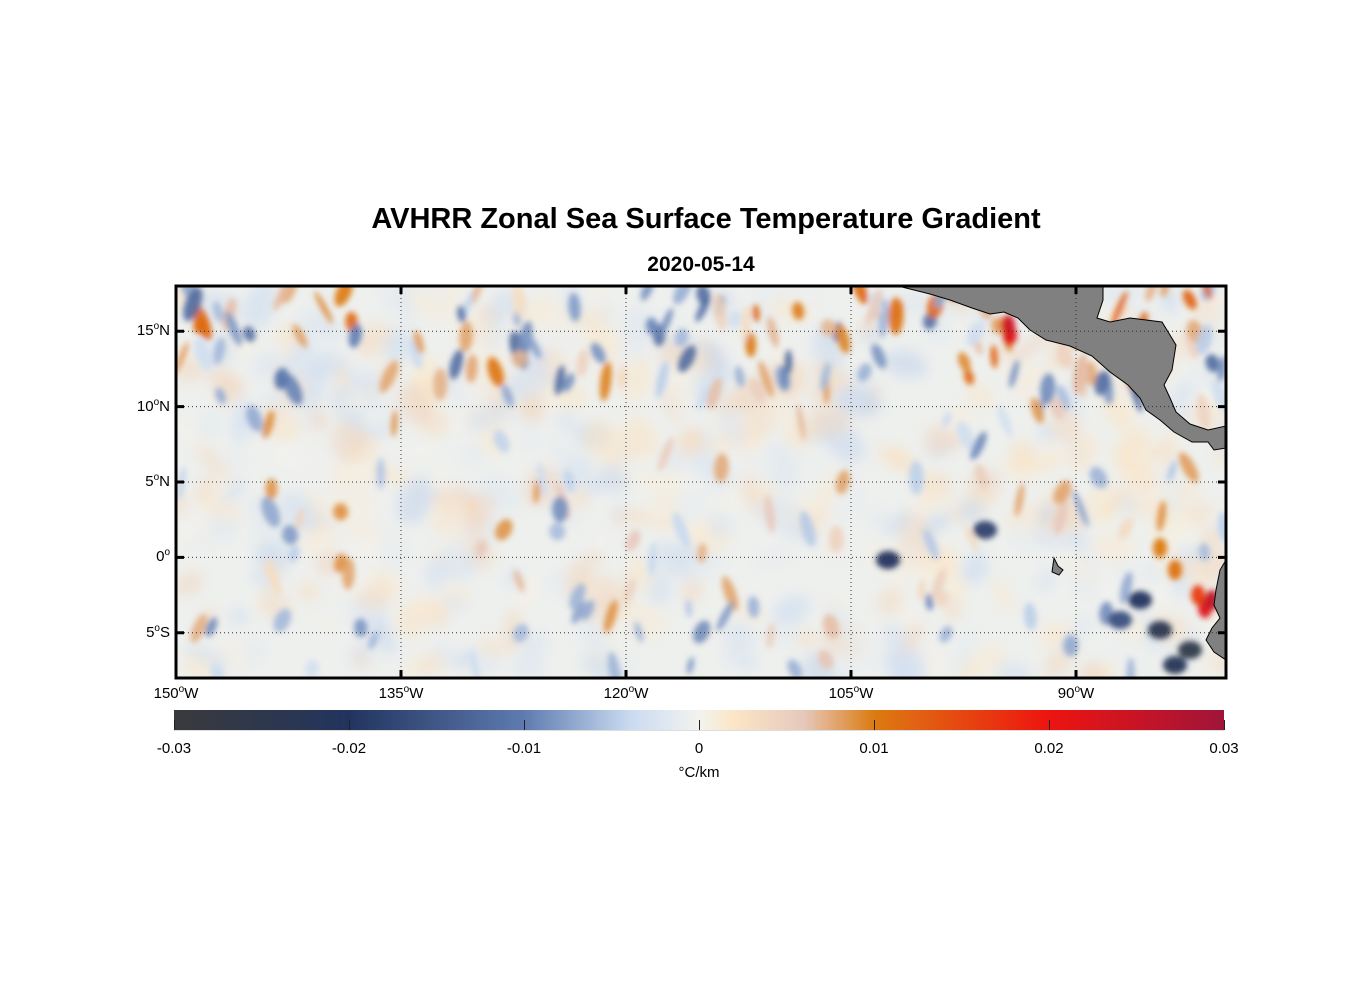 This screenshot has height=1000, width=1356. What do you see at coordinates (874, 748) in the screenshot?
I see `colorbar-tick-label: 0.01` at bounding box center [874, 748].